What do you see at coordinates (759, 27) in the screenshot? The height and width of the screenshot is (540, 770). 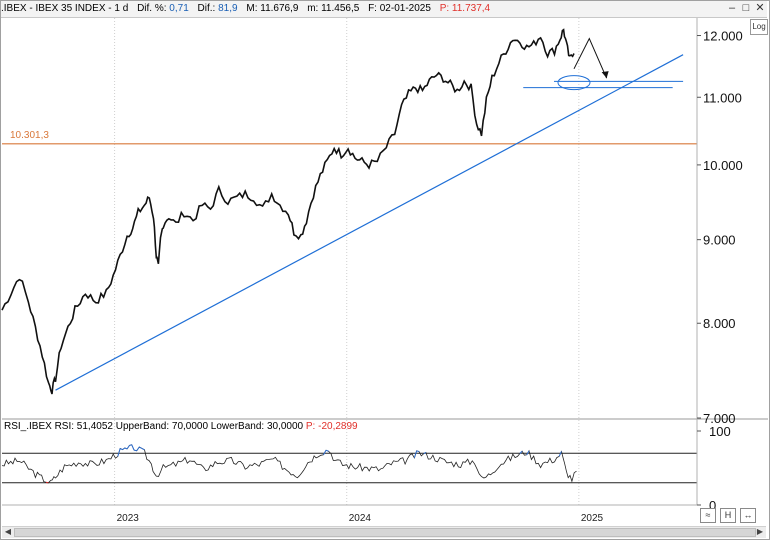 I see `log-scale-button: Log` at bounding box center [759, 27].